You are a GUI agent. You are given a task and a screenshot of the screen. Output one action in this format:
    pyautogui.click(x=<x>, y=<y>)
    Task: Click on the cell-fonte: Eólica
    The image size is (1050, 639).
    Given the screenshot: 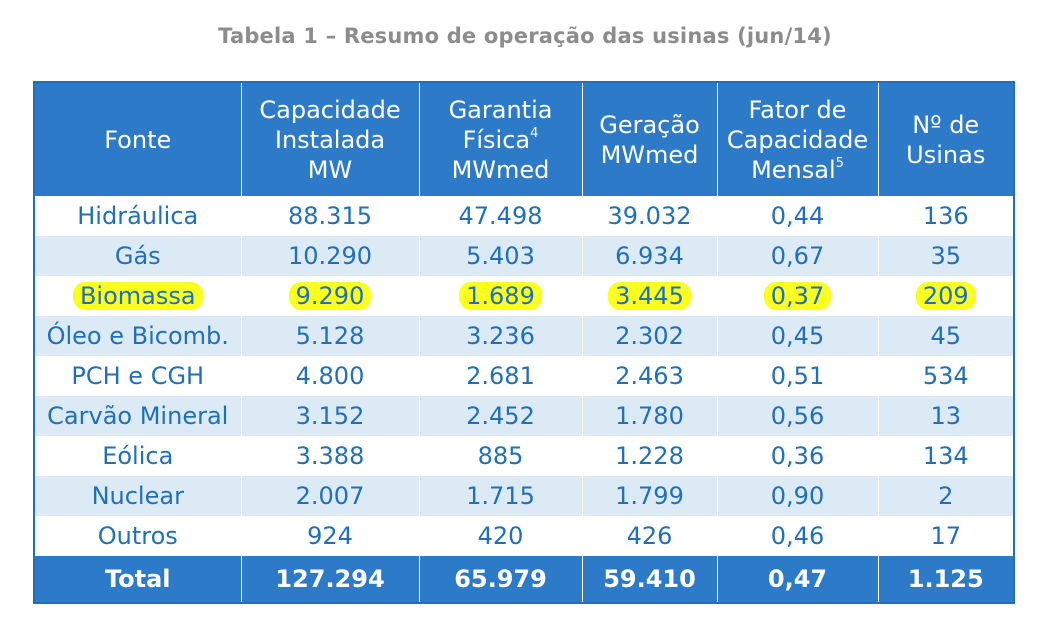 What is the action you would take?
    pyautogui.click(x=137, y=456)
    